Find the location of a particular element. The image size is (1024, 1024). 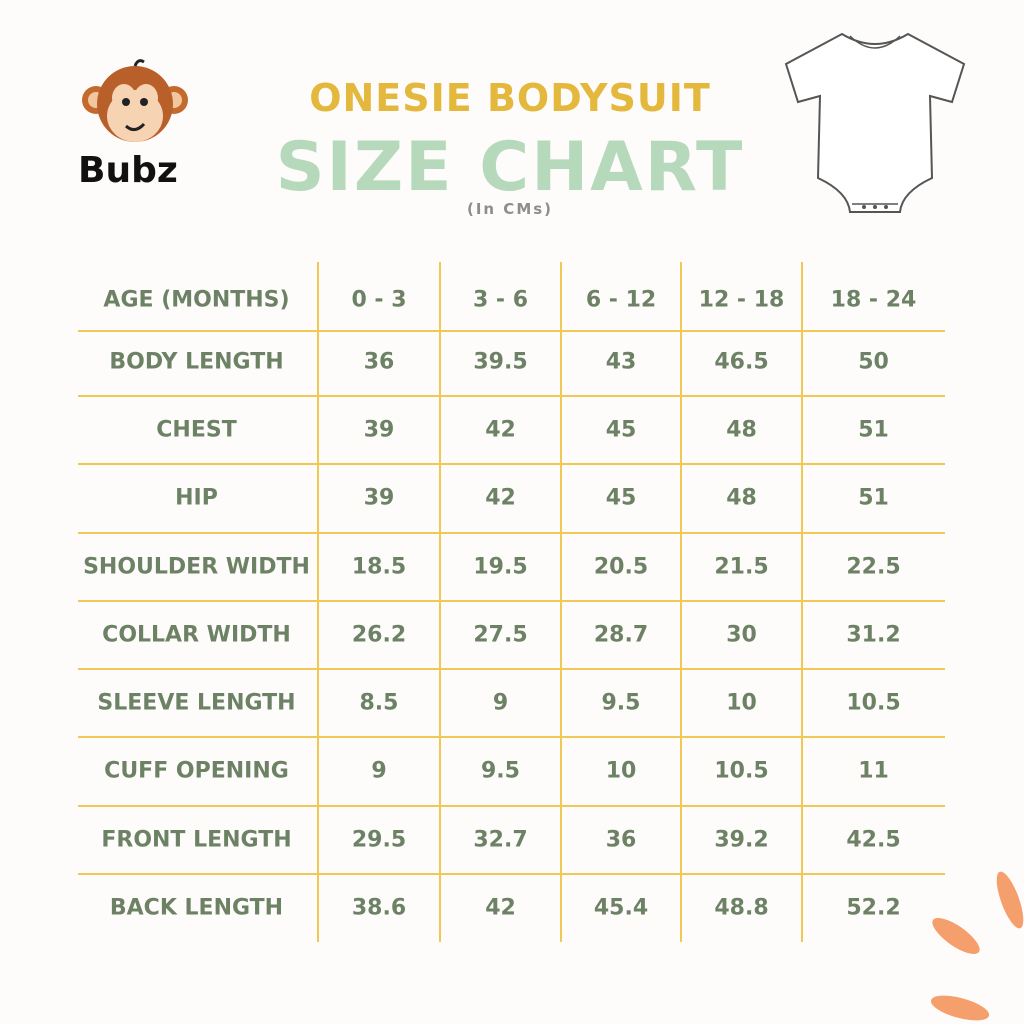

monkey-logo is located at coordinates (135, 100).